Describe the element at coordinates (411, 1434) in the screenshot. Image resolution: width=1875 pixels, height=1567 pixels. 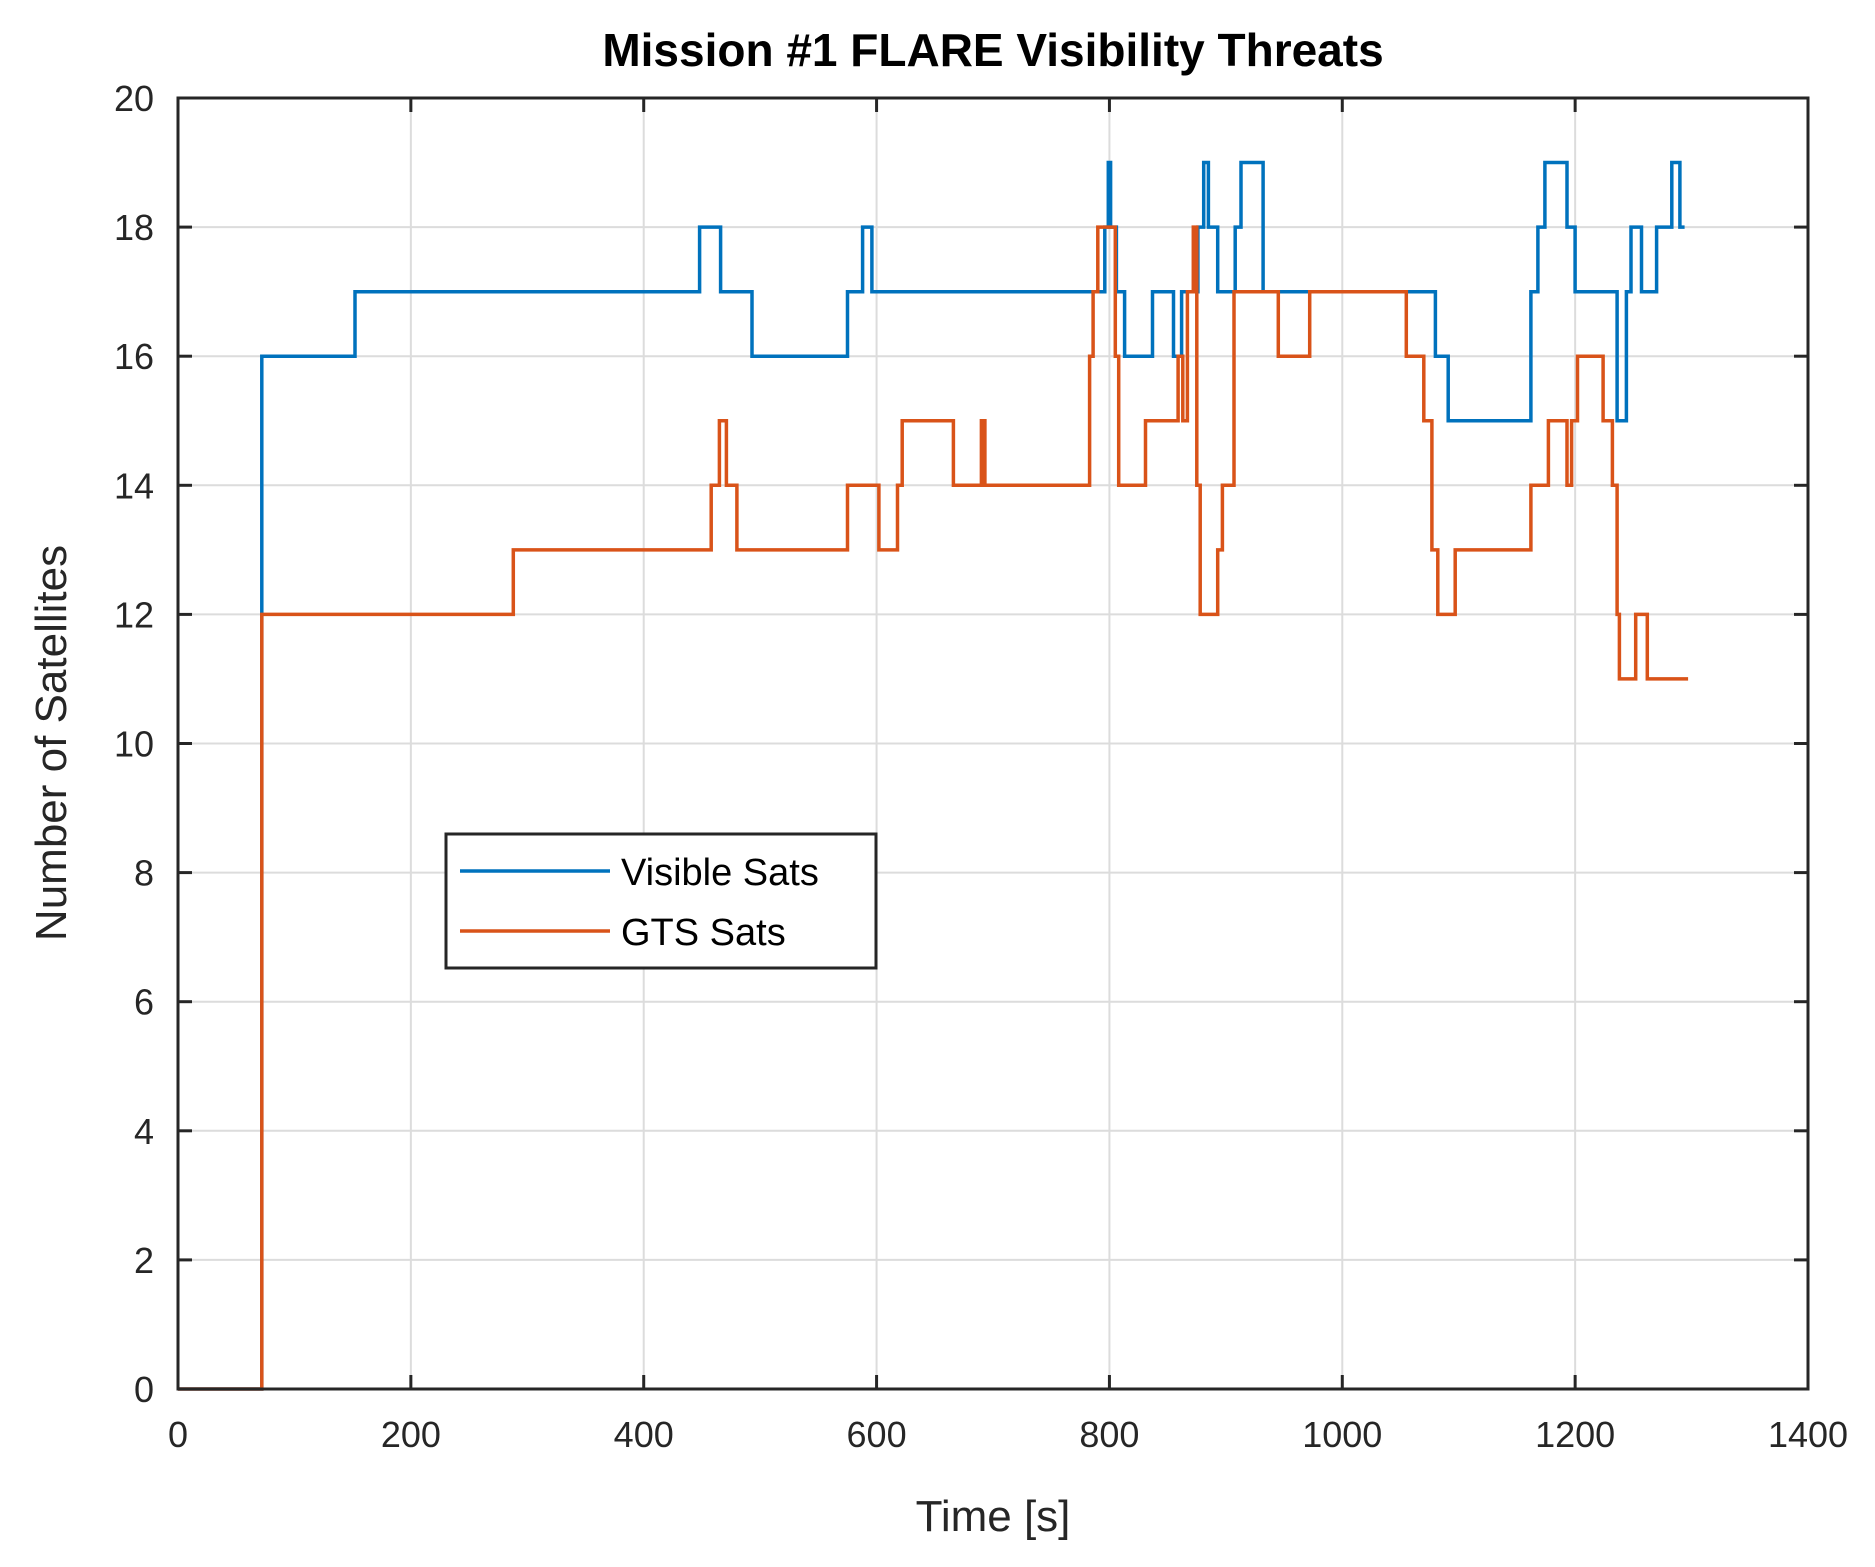
I see `x-tick-label: 200` at that location.